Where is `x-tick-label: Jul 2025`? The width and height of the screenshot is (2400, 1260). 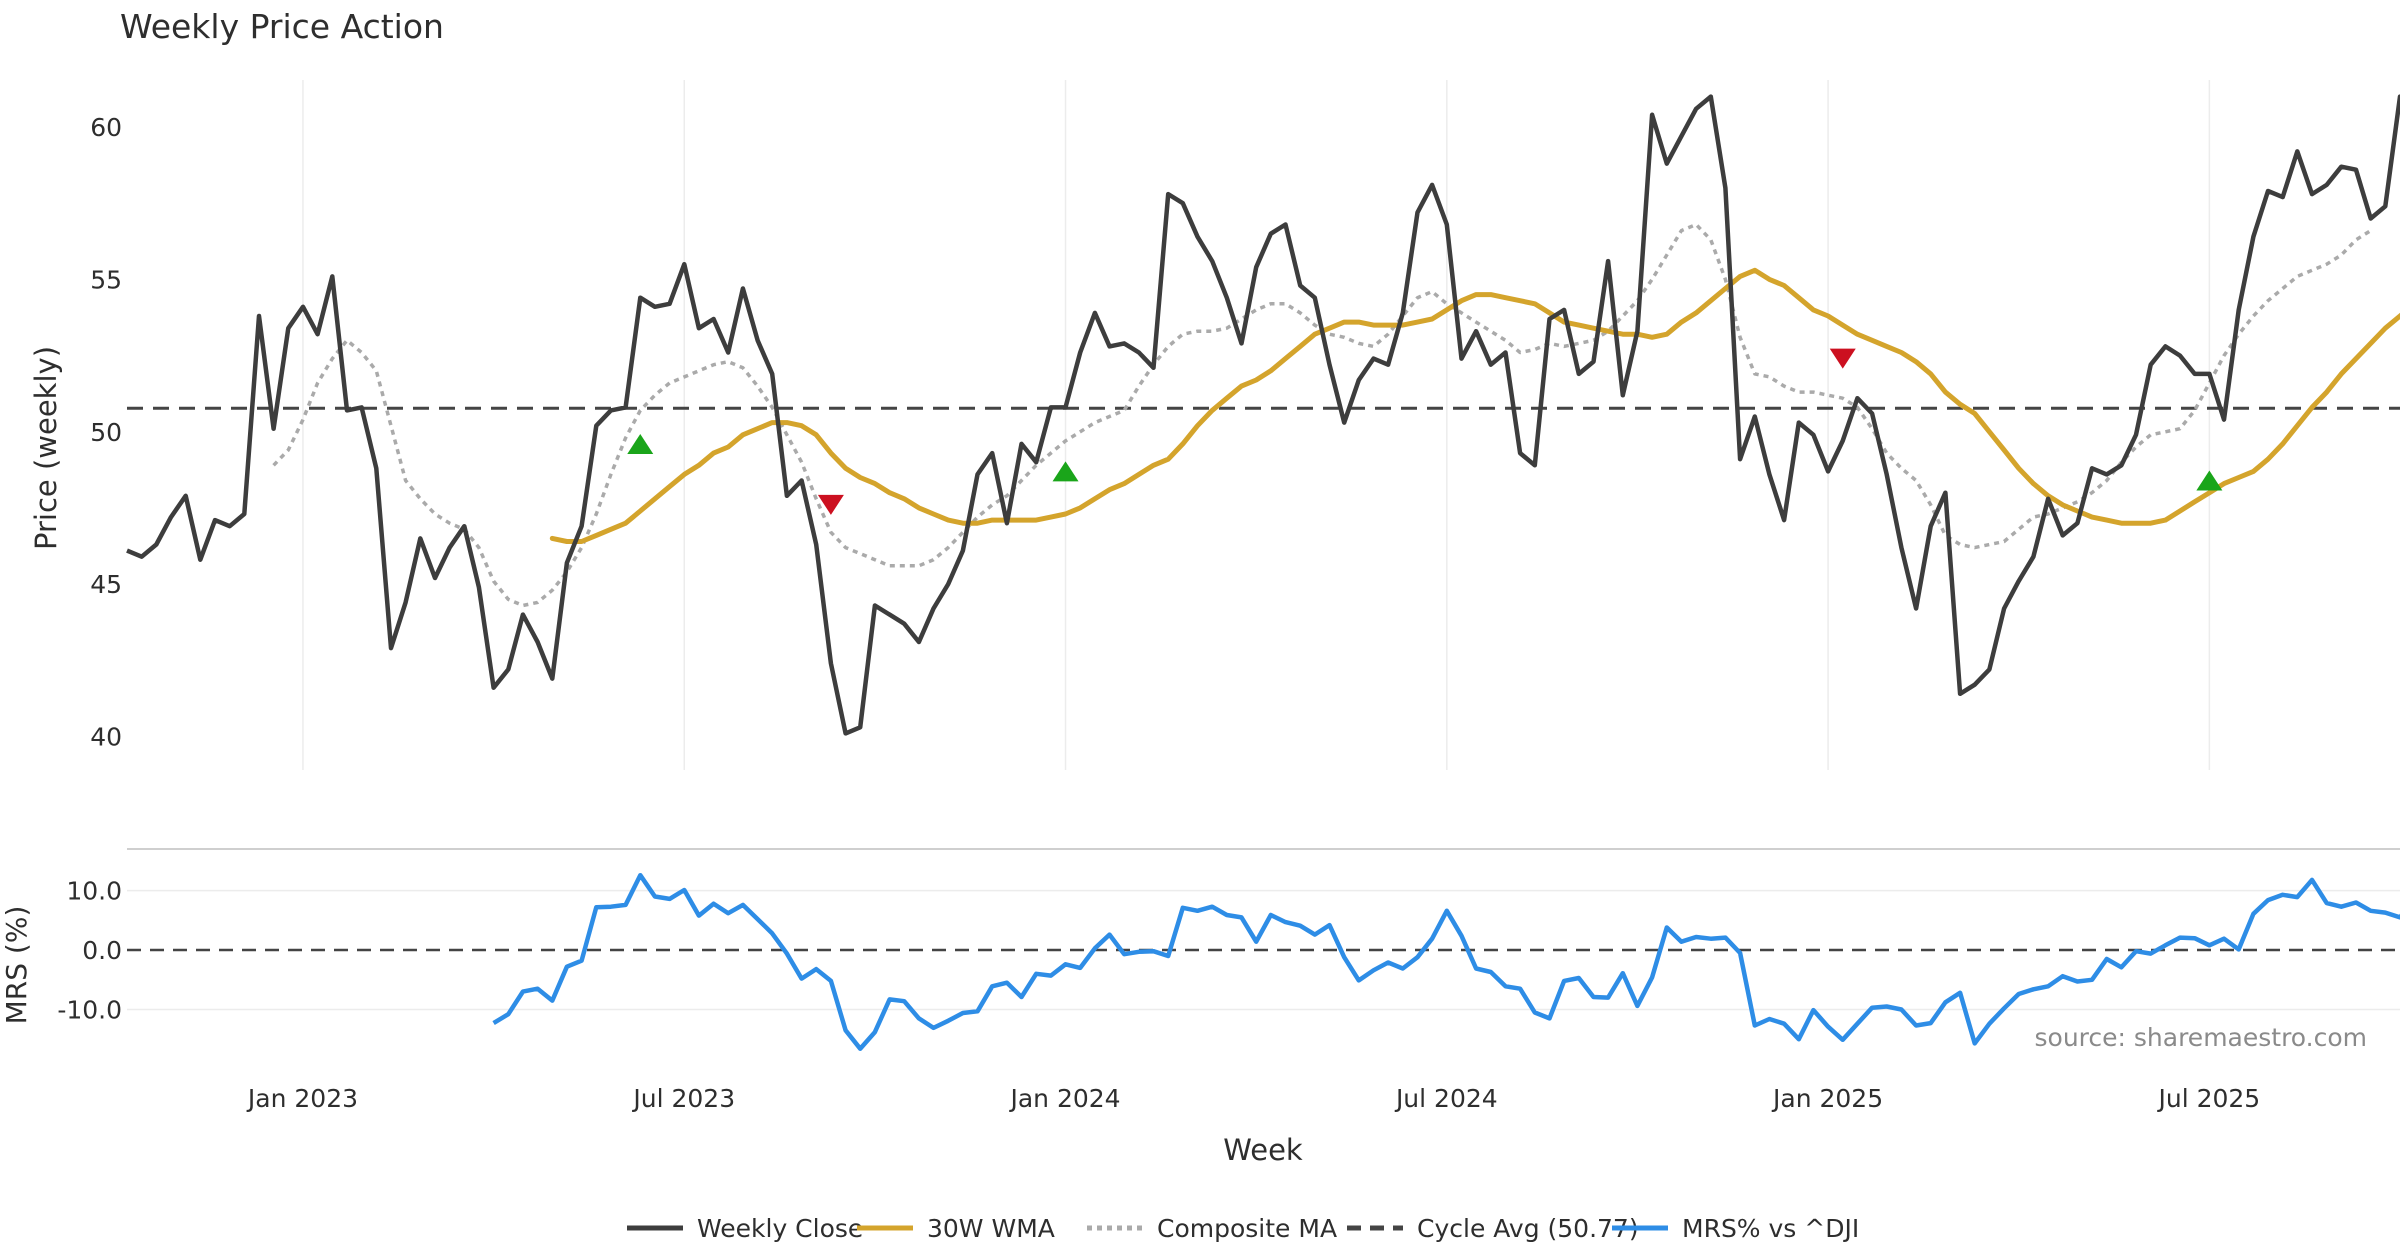
x-tick-label: Jul 2025 is located at coordinates (2208, 1098).